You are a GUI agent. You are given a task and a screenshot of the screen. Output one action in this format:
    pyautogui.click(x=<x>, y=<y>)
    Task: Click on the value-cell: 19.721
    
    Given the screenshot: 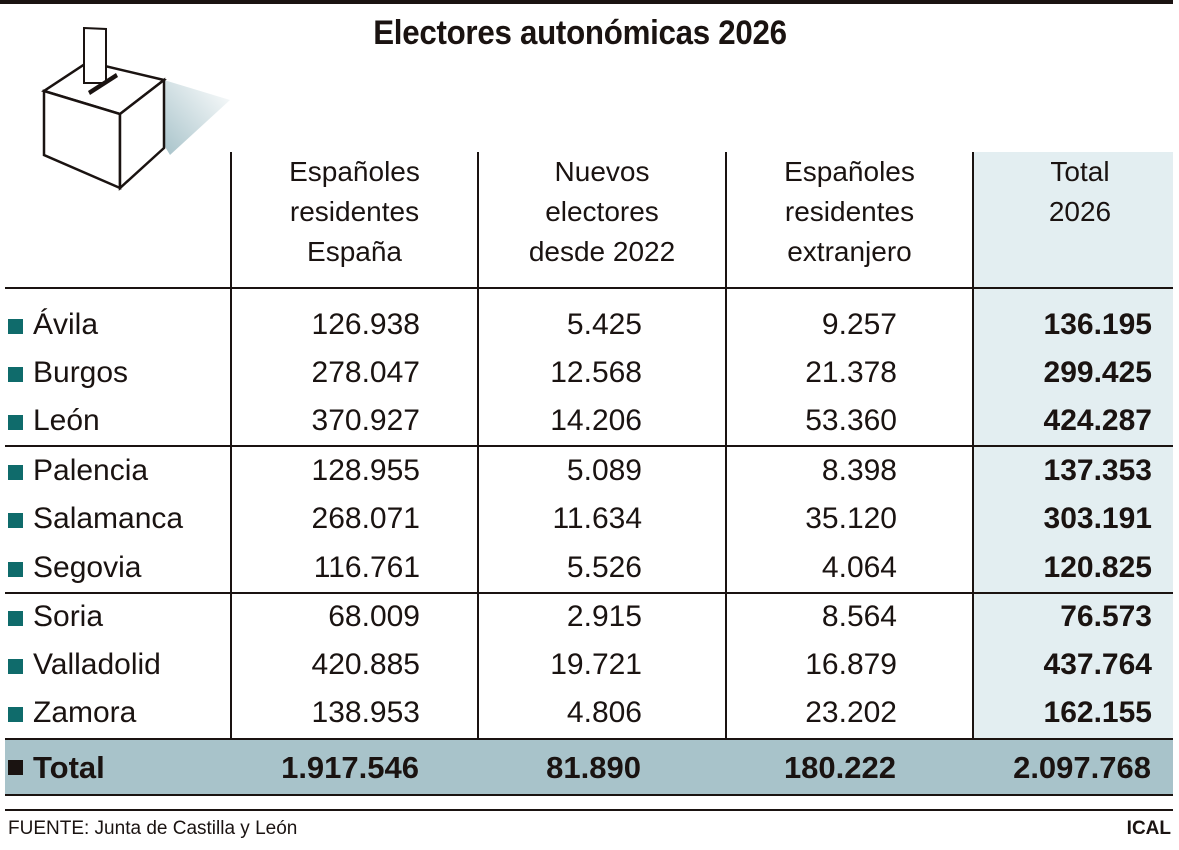 What is the action you would take?
    pyautogui.click(x=596, y=664)
    